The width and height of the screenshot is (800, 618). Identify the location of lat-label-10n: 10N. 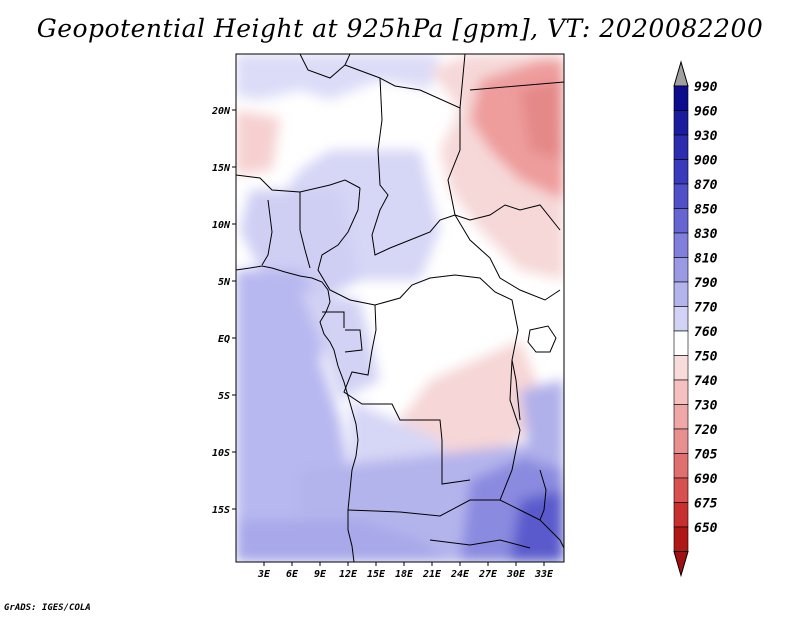
(221, 225).